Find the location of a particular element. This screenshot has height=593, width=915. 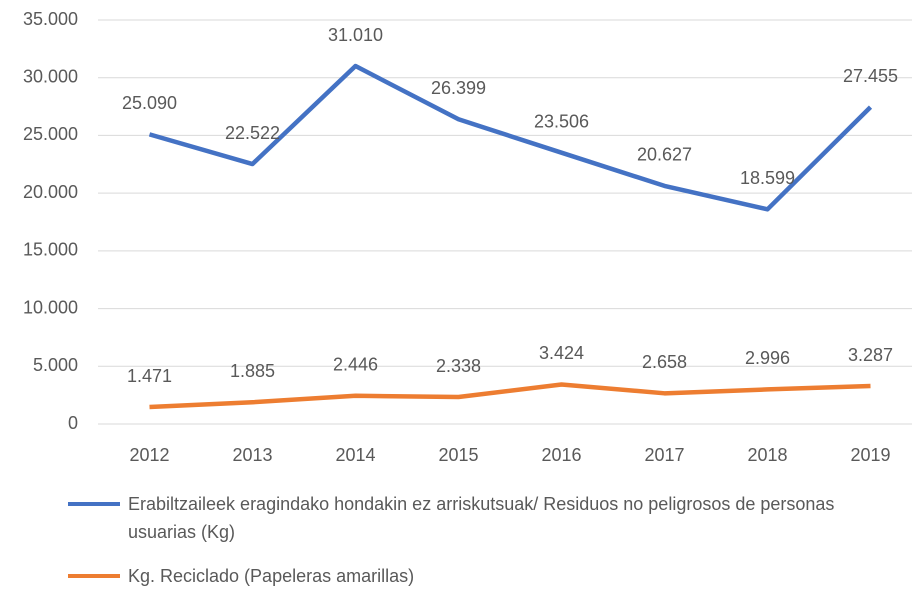

data-label: 3.287 is located at coordinates (870, 355).